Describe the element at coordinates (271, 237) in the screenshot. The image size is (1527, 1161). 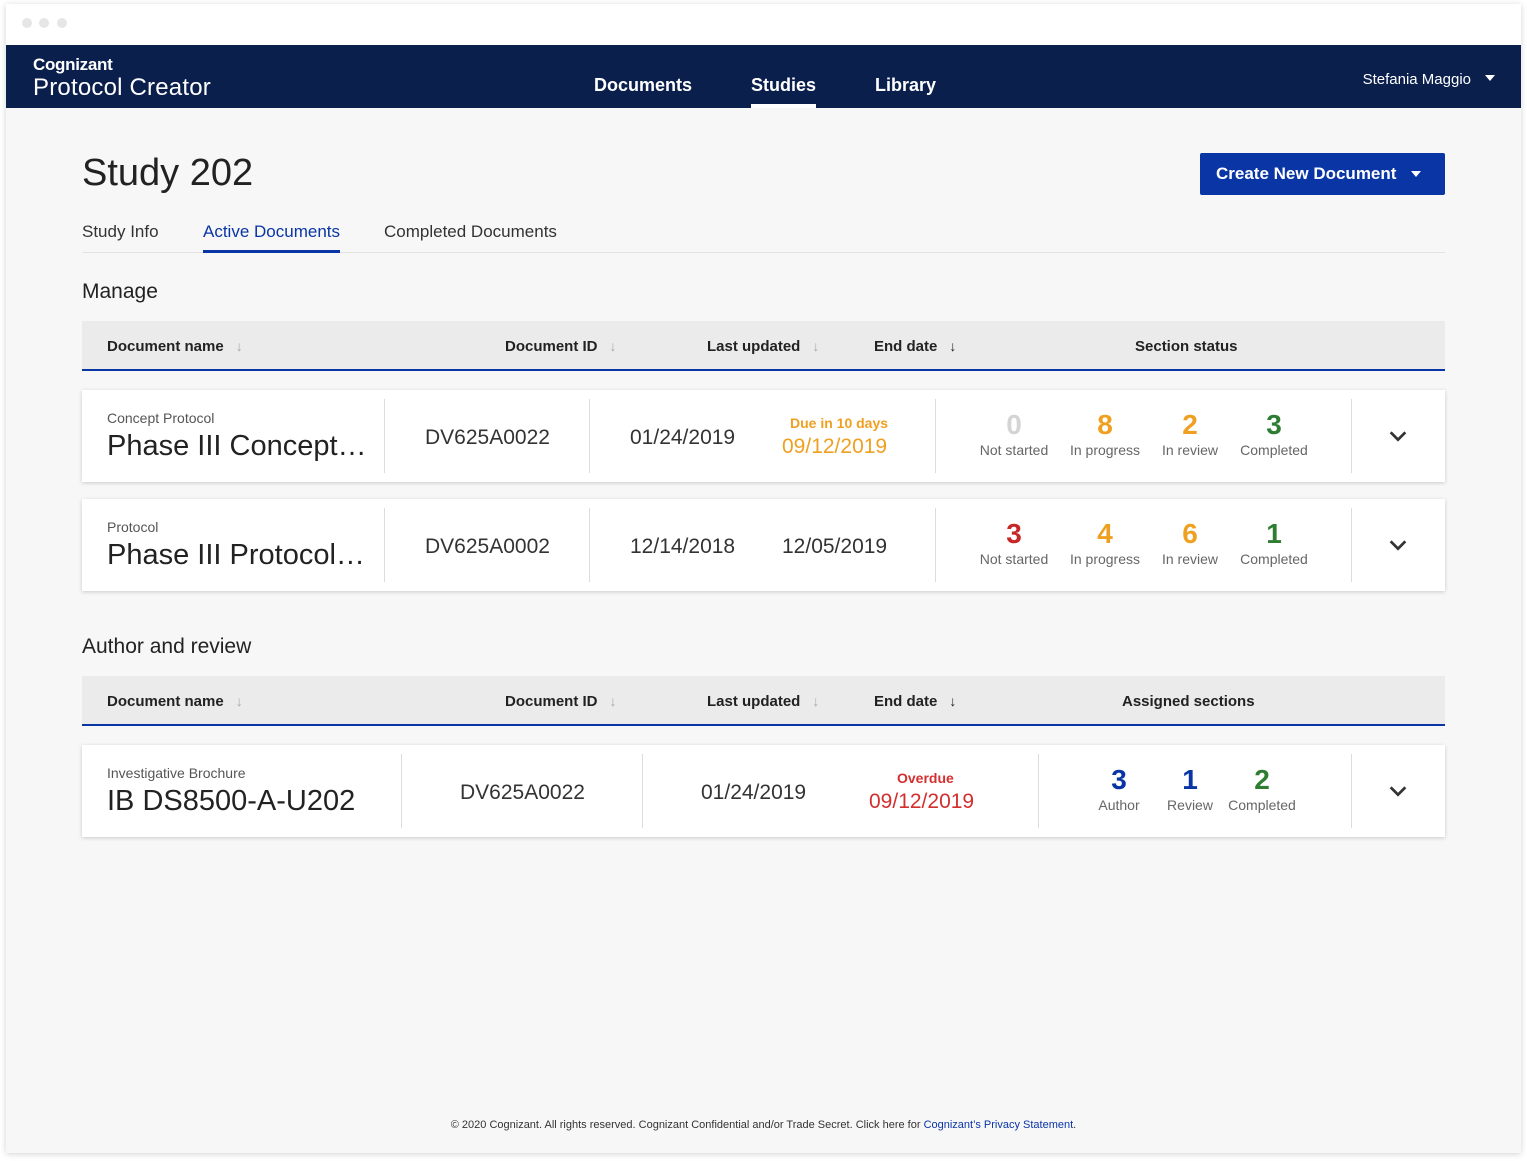
I see `tab-active-documents: Active Documents` at that location.